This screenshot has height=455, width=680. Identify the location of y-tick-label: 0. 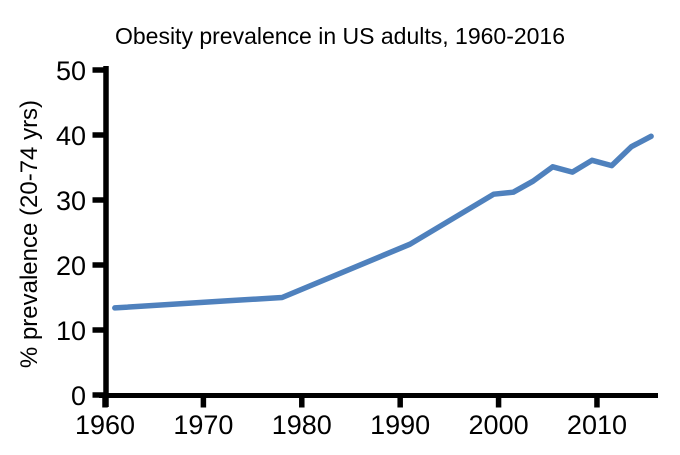
(78, 396).